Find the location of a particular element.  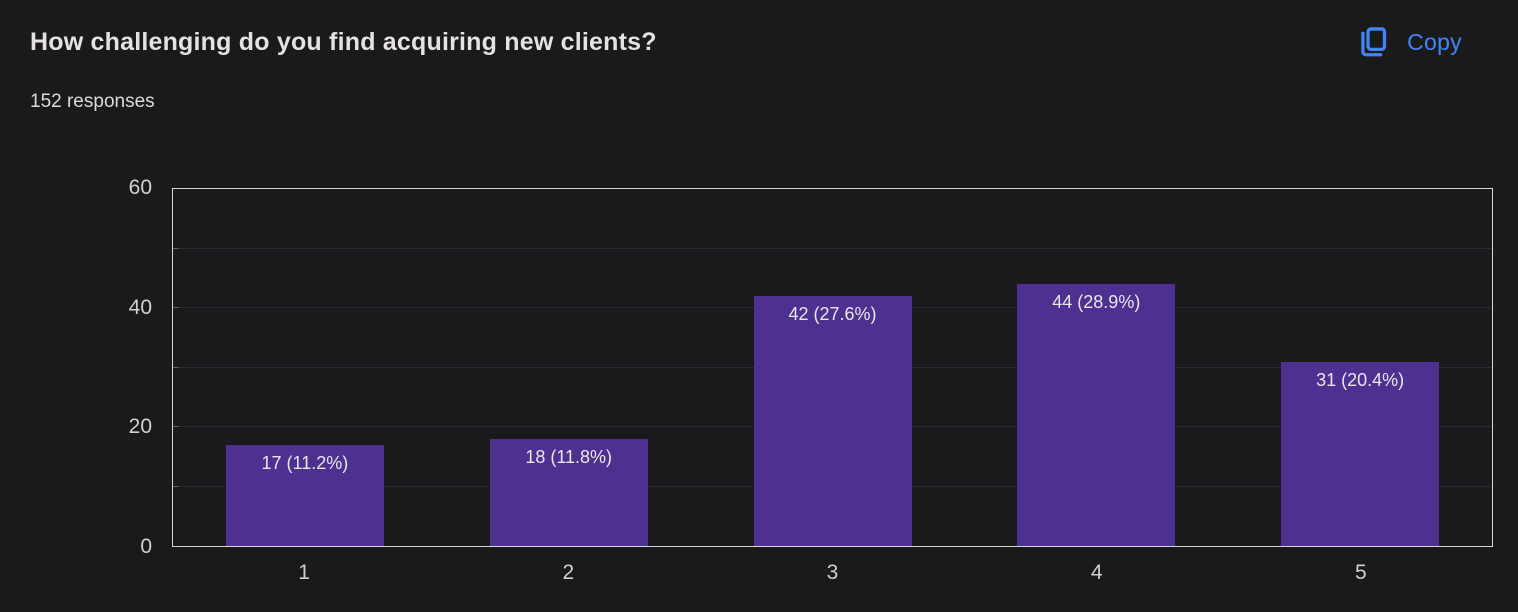

x-tick-label: 1 is located at coordinates (304, 572).